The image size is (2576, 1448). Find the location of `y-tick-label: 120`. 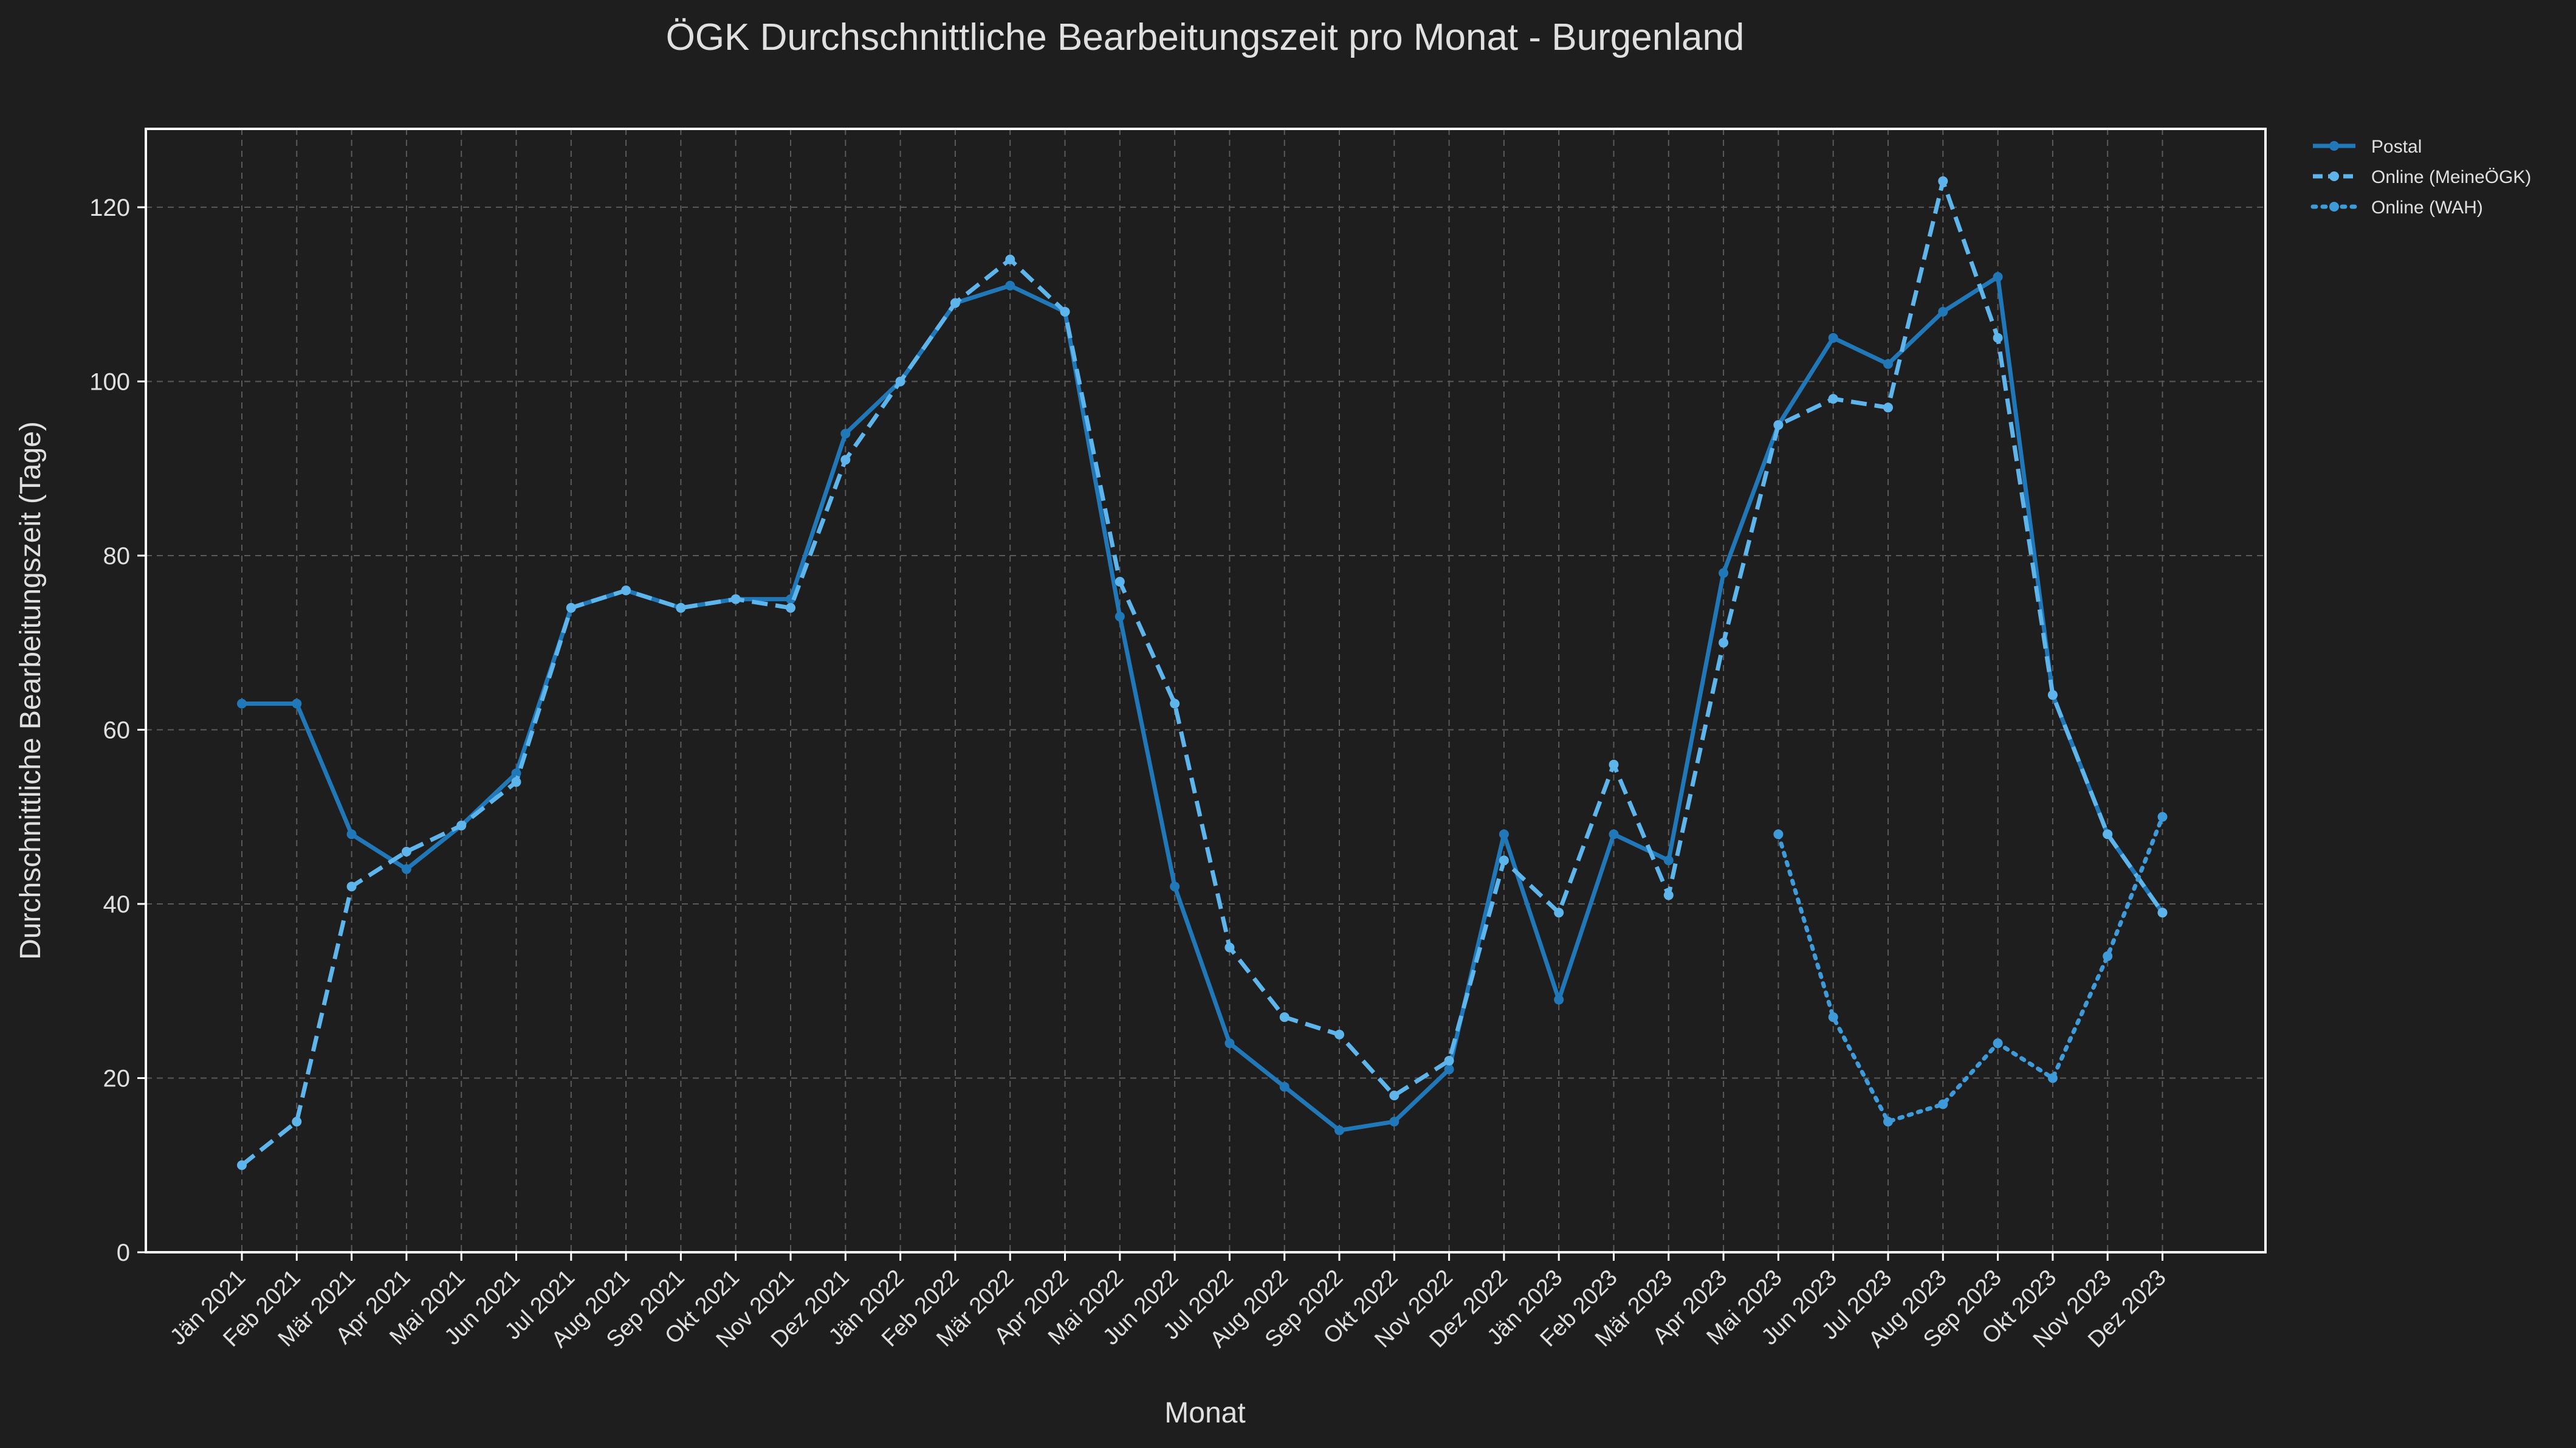

y-tick-label: 120 is located at coordinates (109, 208).